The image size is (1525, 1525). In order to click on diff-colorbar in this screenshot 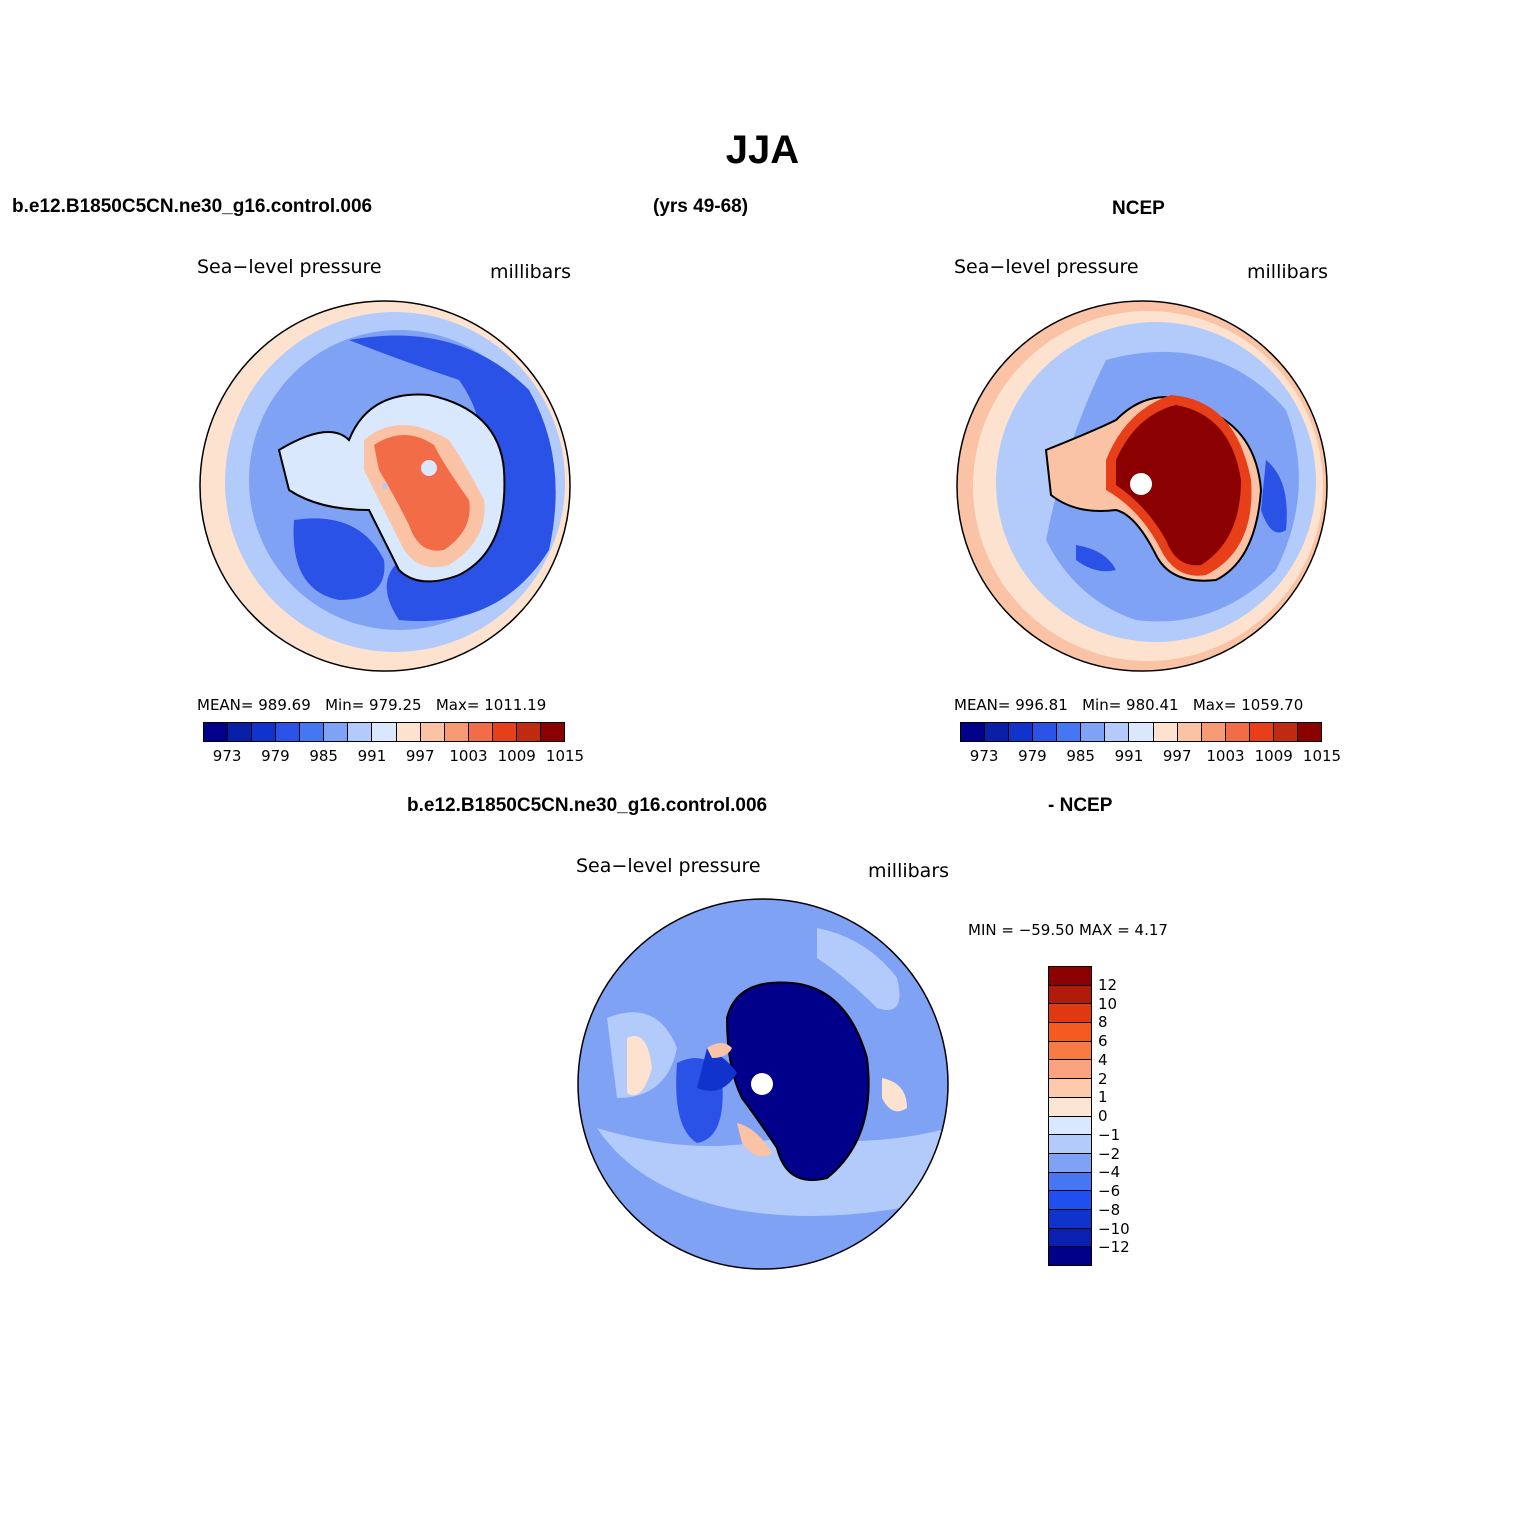, I will do `click(1070, 1116)`.